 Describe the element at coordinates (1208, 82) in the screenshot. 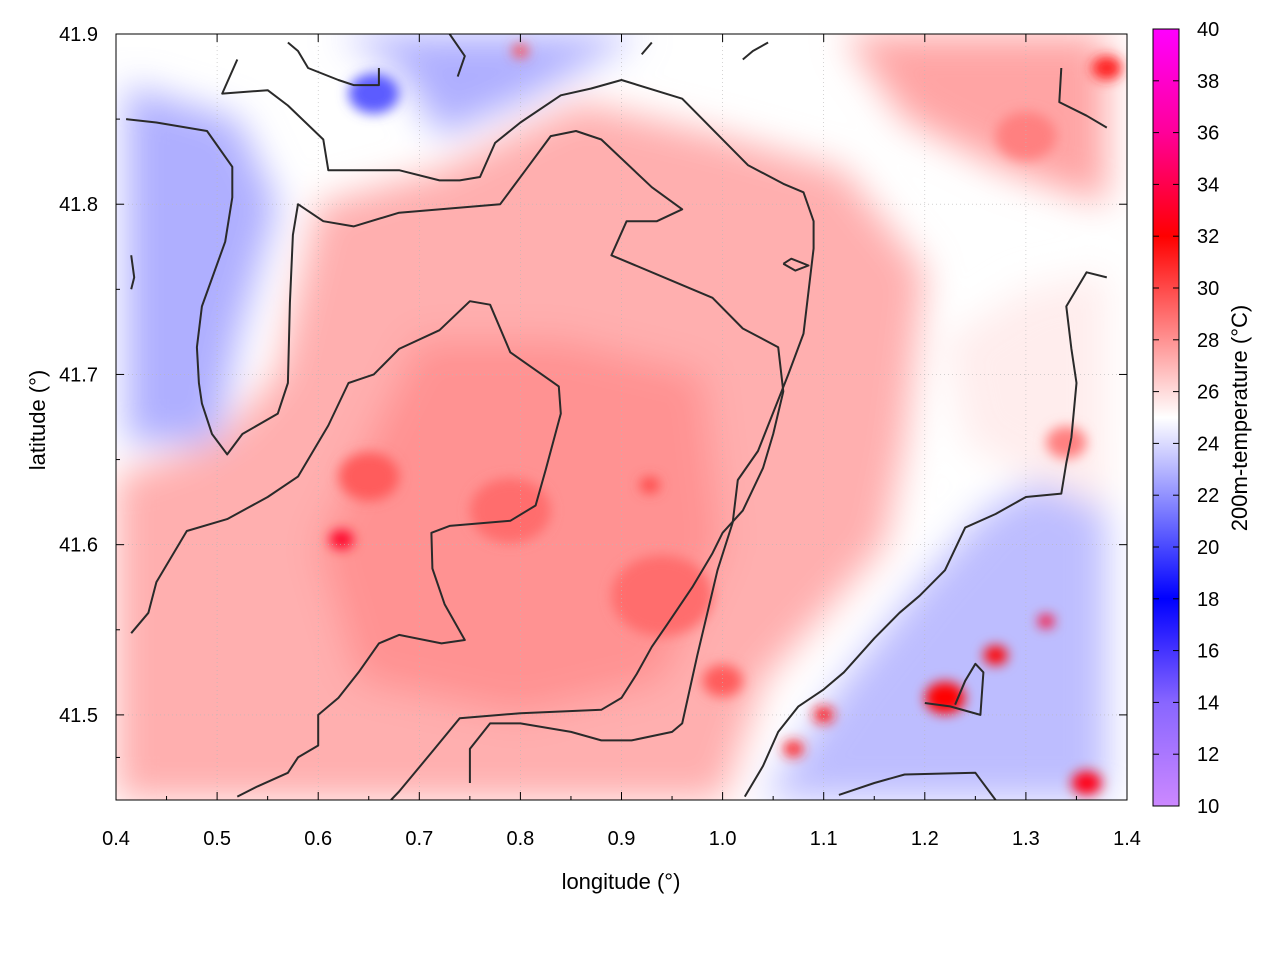

I see `colorbar-tick-label-14: 38` at that location.